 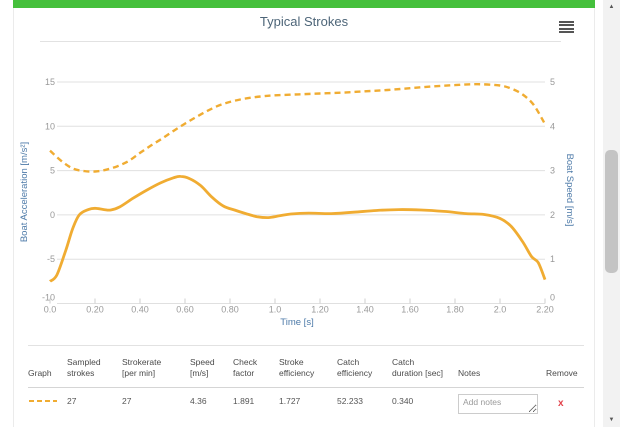 What do you see at coordinates (355, 367) in the screenshot?
I see `col-catch-efficiency: Catch efficiency` at bounding box center [355, 367].